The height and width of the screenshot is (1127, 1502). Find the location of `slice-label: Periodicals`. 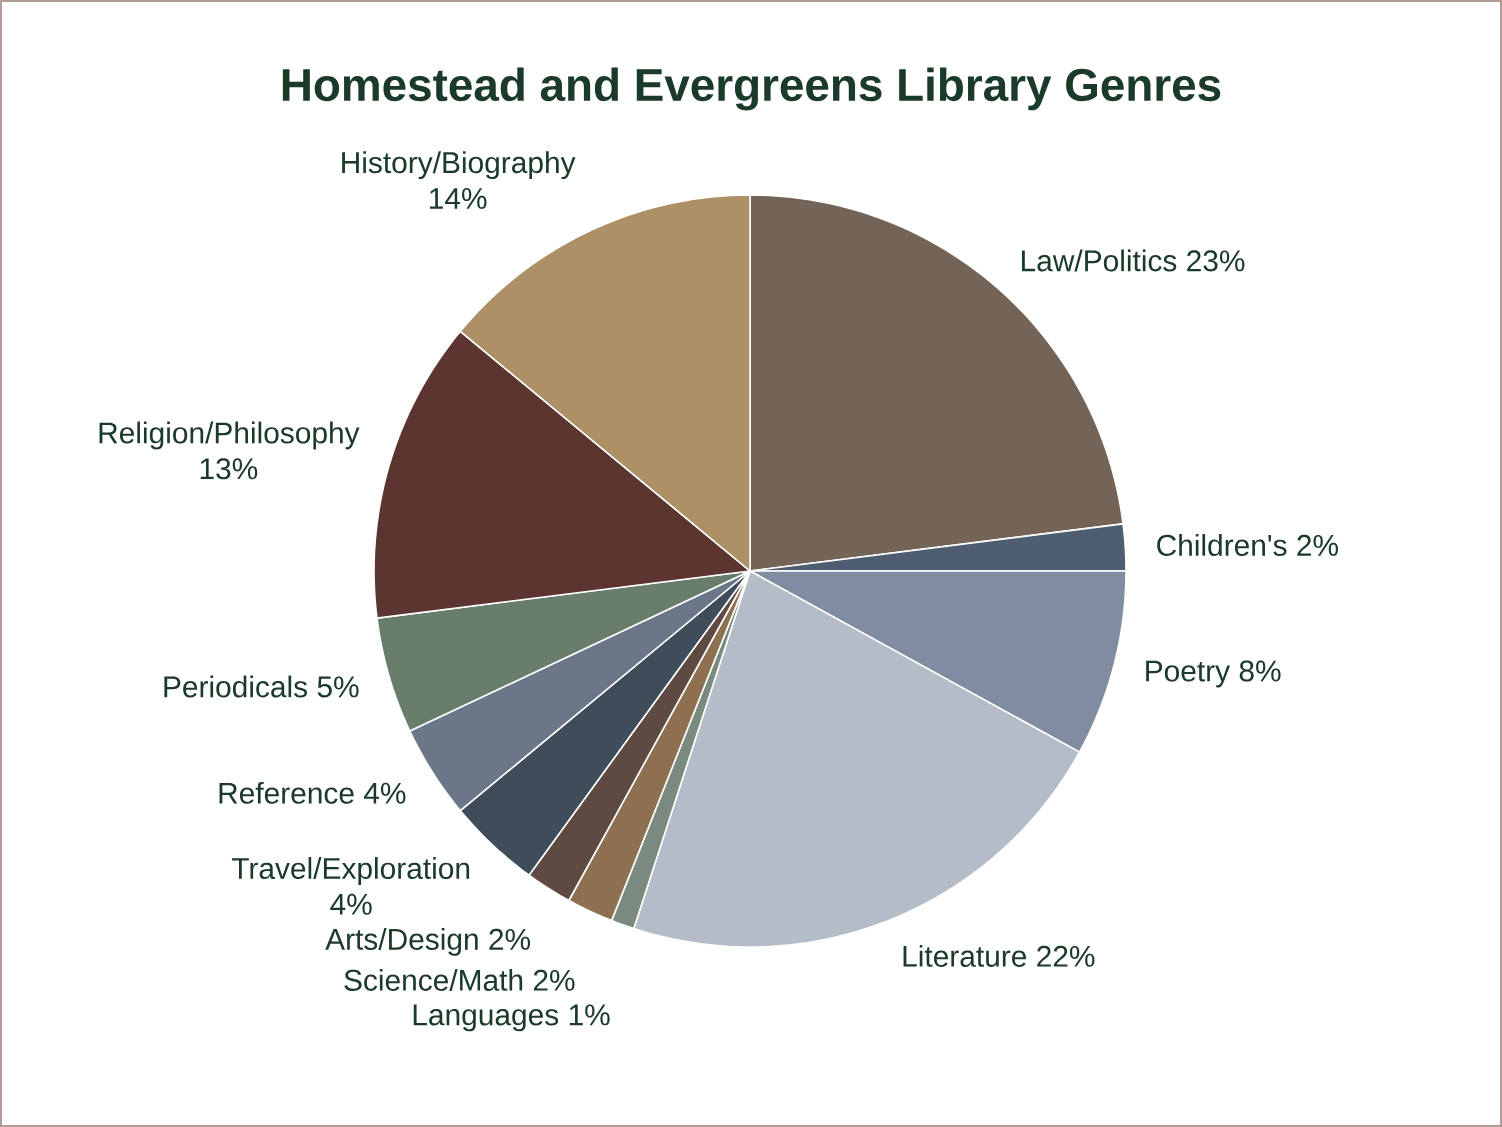

slice-label: Periodicals is located at coordinates (236, 686).